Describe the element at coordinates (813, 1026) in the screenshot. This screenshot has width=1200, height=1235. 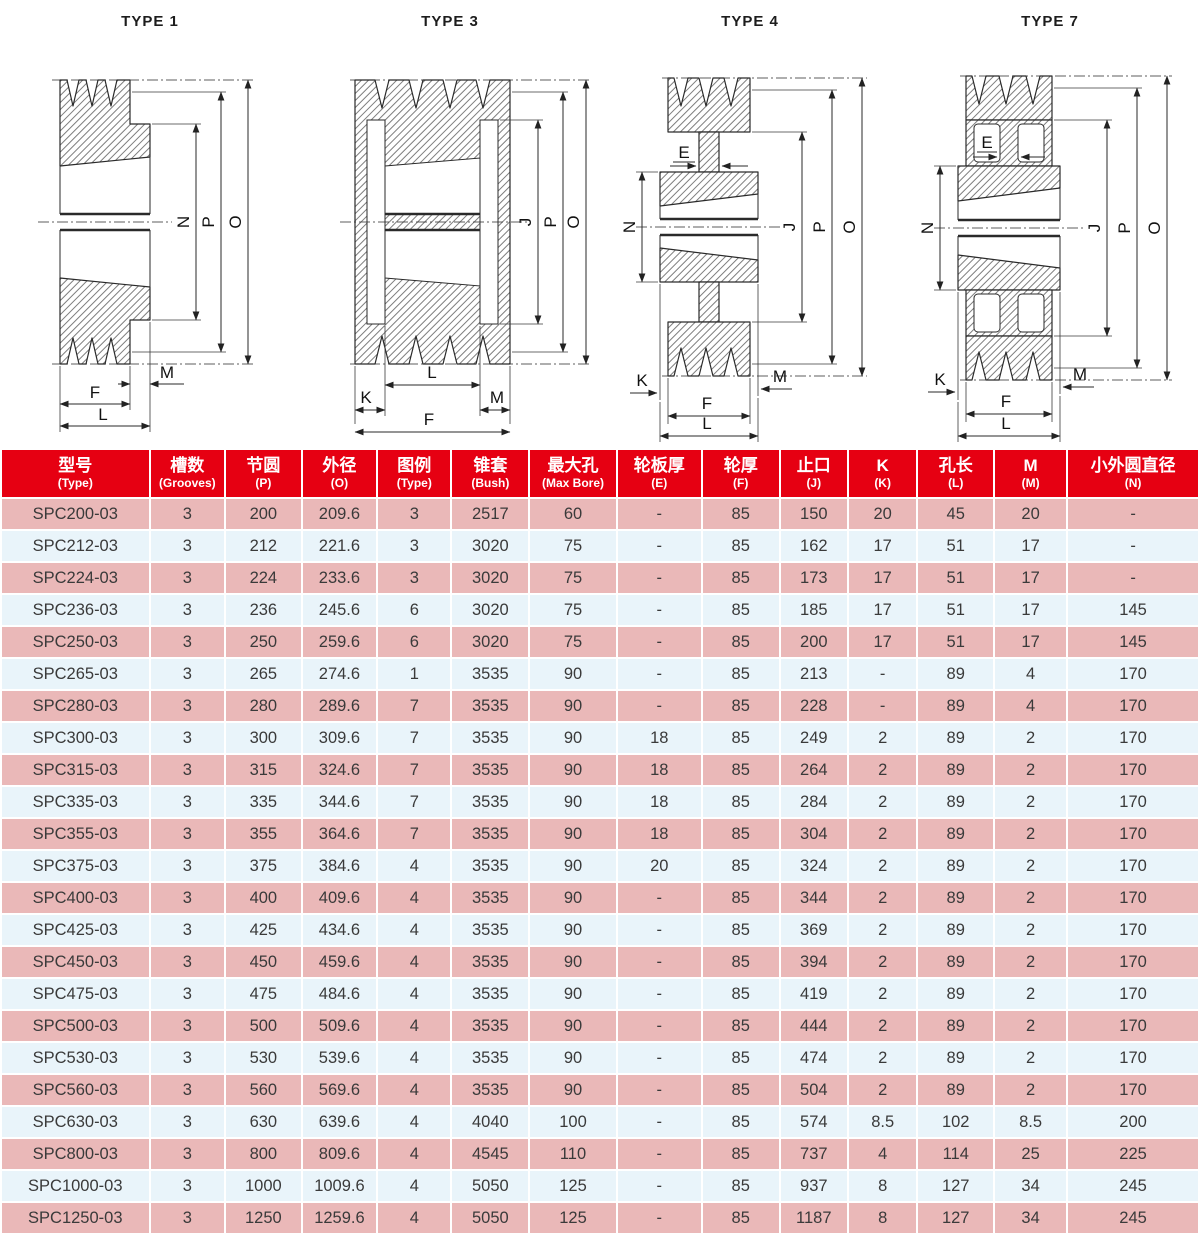
I see `table-cell: 444` at that location.